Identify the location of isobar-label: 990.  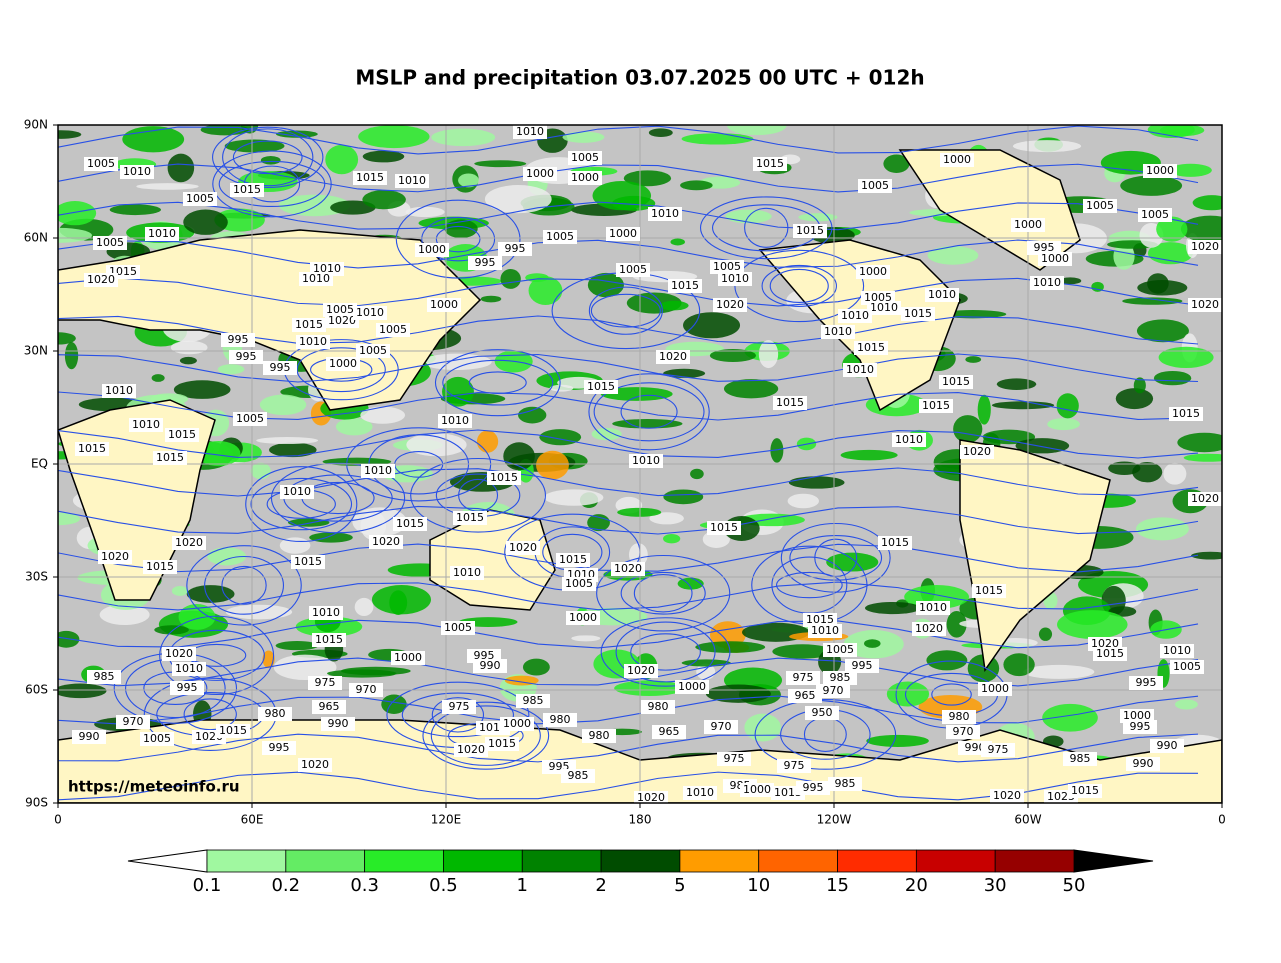
(1167, 745).